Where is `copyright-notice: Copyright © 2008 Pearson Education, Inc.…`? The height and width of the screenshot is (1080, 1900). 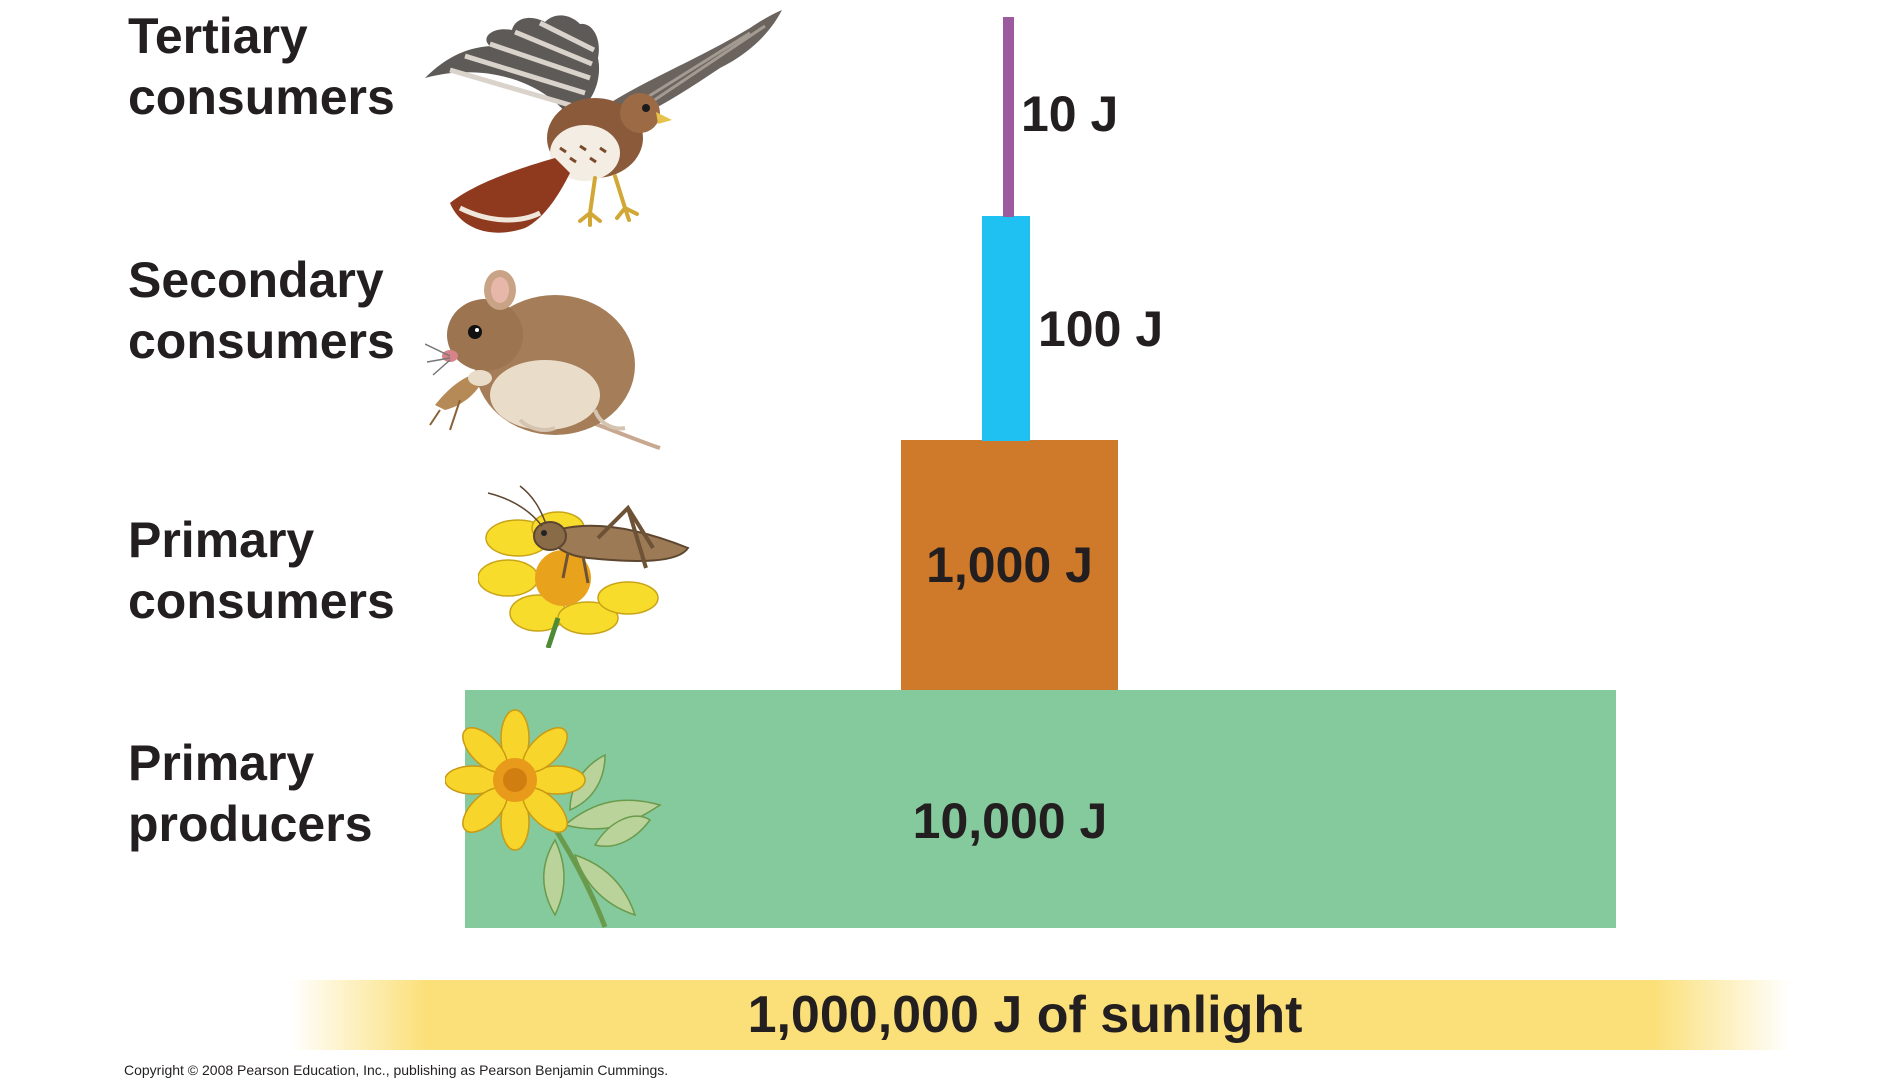 copyright-notice: Copyright © 2008 Pearson Education, Inc.… is located at coordinates (396, 1070).